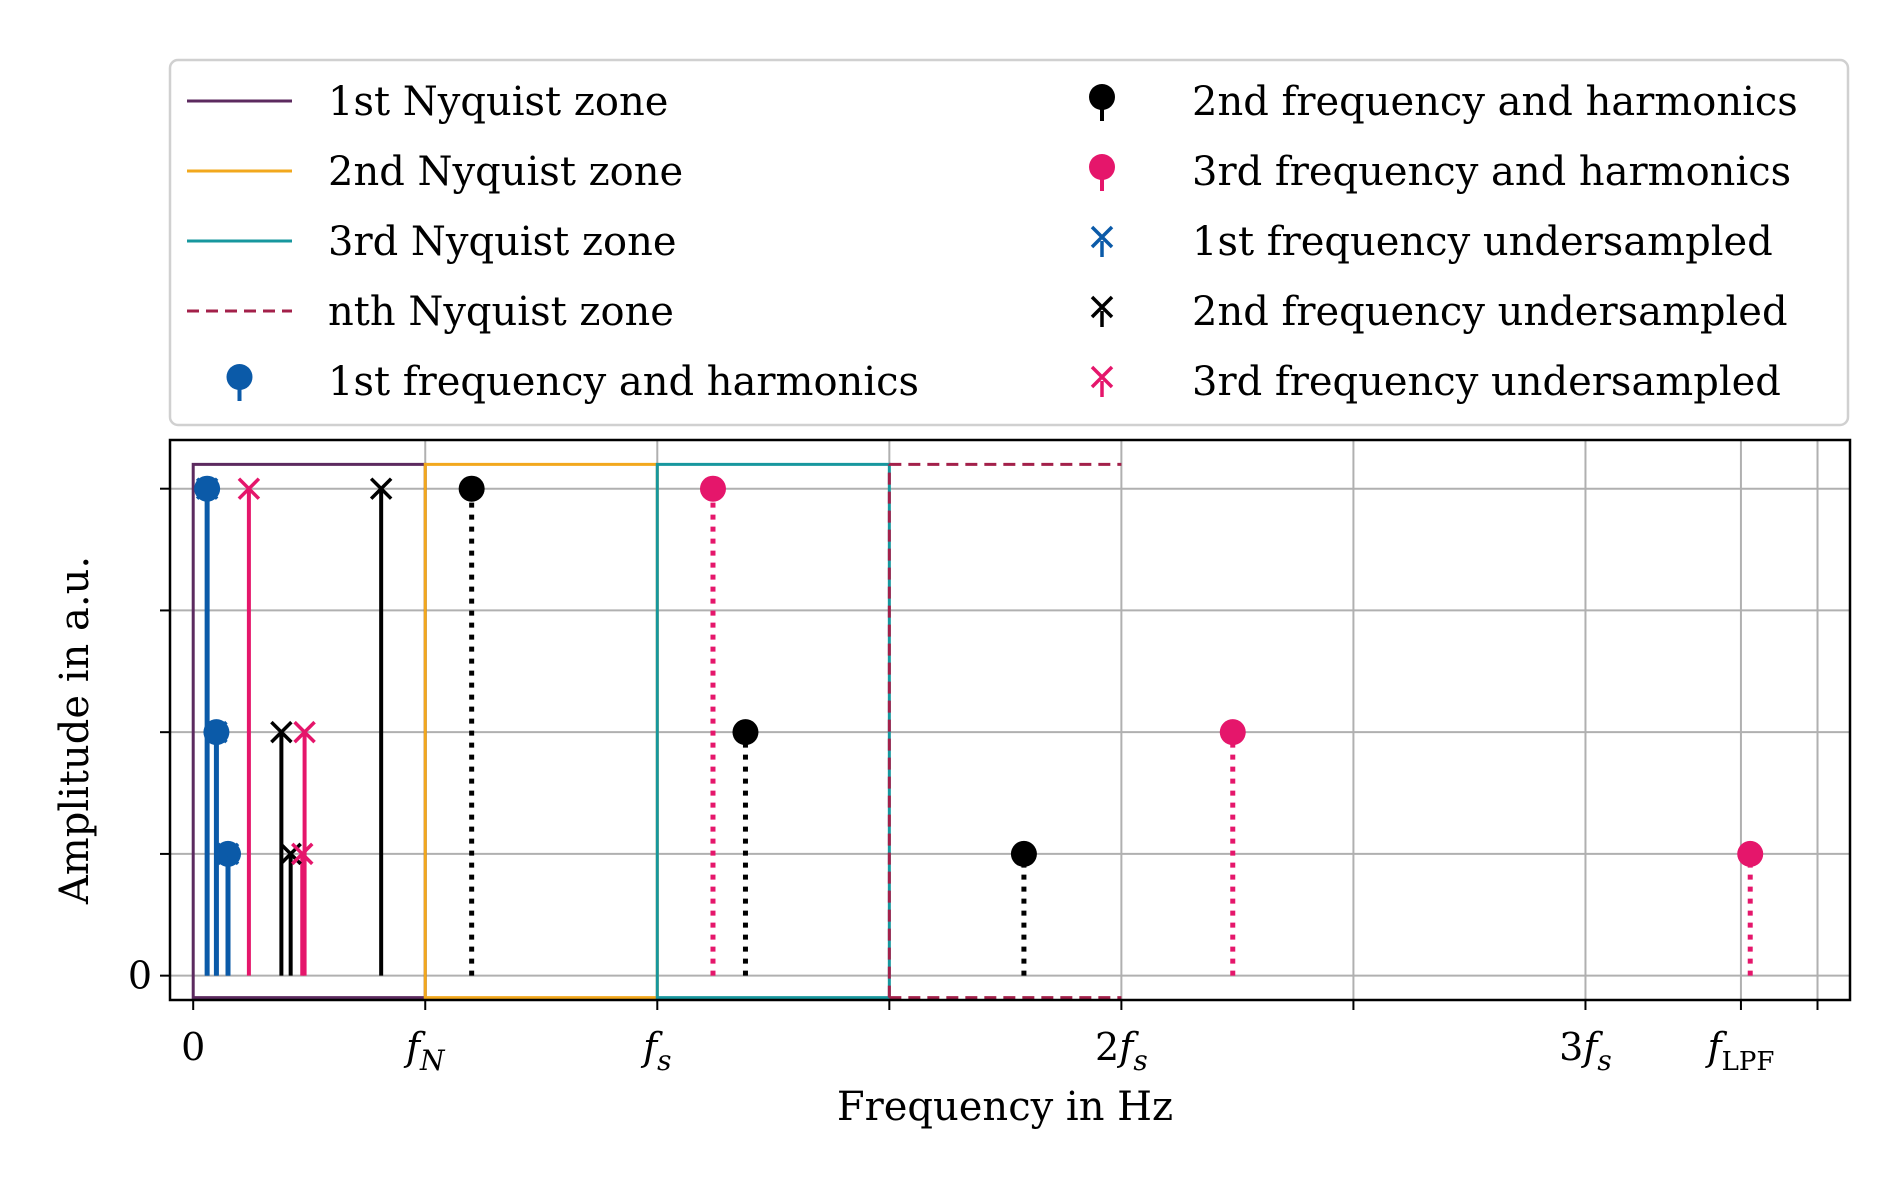 The width and height of the screenshot is (1889, 1181). Describe the element at coordinates (1121, 1051) in the screenshot. I see `x-tick-label: 2fs` at that location.